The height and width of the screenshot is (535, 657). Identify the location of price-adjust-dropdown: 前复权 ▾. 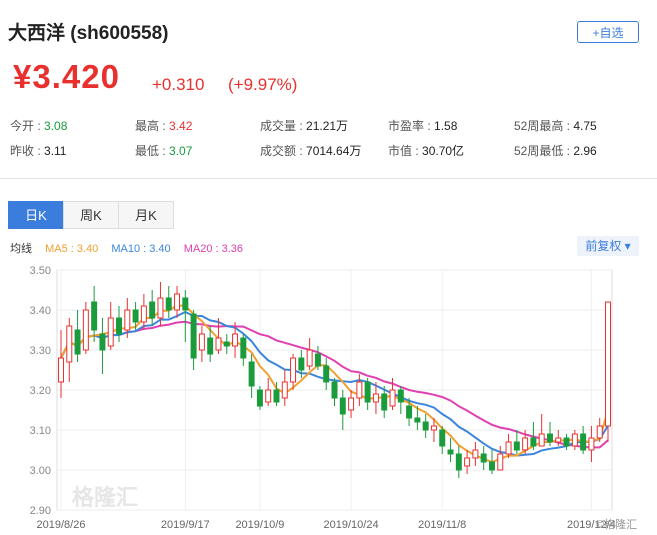
(608, 246).